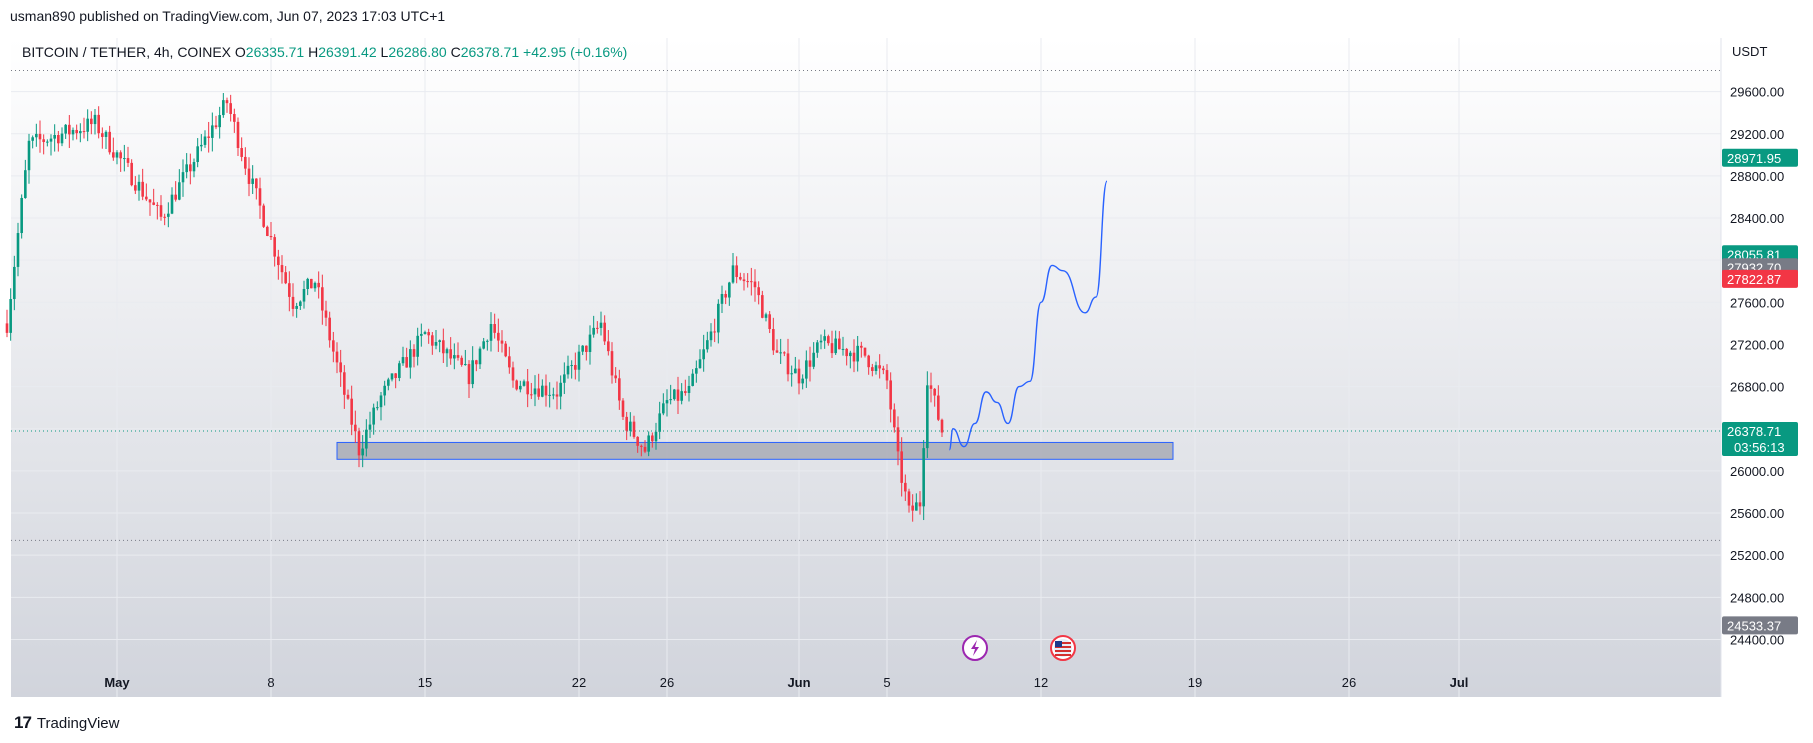 This screenshot has width=1813, height=743. What do you see at coordinates (1019, 648) in the screenshot?
I see `event-markers` at bounding box center [1019, 648].